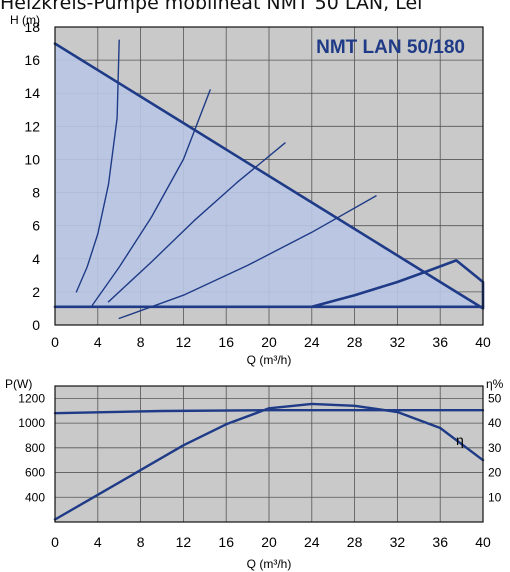 The height and width of the screenshot is (572, 510). What do you see at coordinates (355, 342) in the screenshot?
I see `head-x-tick: 28` at bounding box center [355, 342].